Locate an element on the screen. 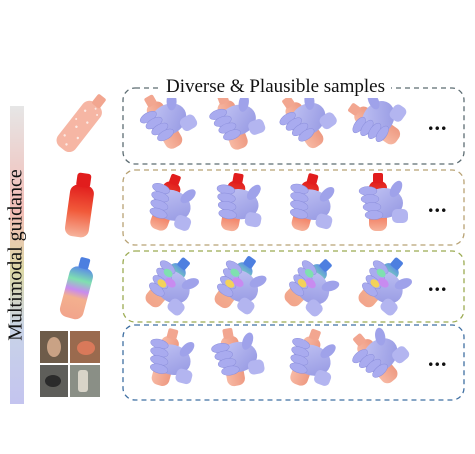 This screenshot has height=454, width=475. grasp-sample-r1-c3 is located at coordinates (308, 120).